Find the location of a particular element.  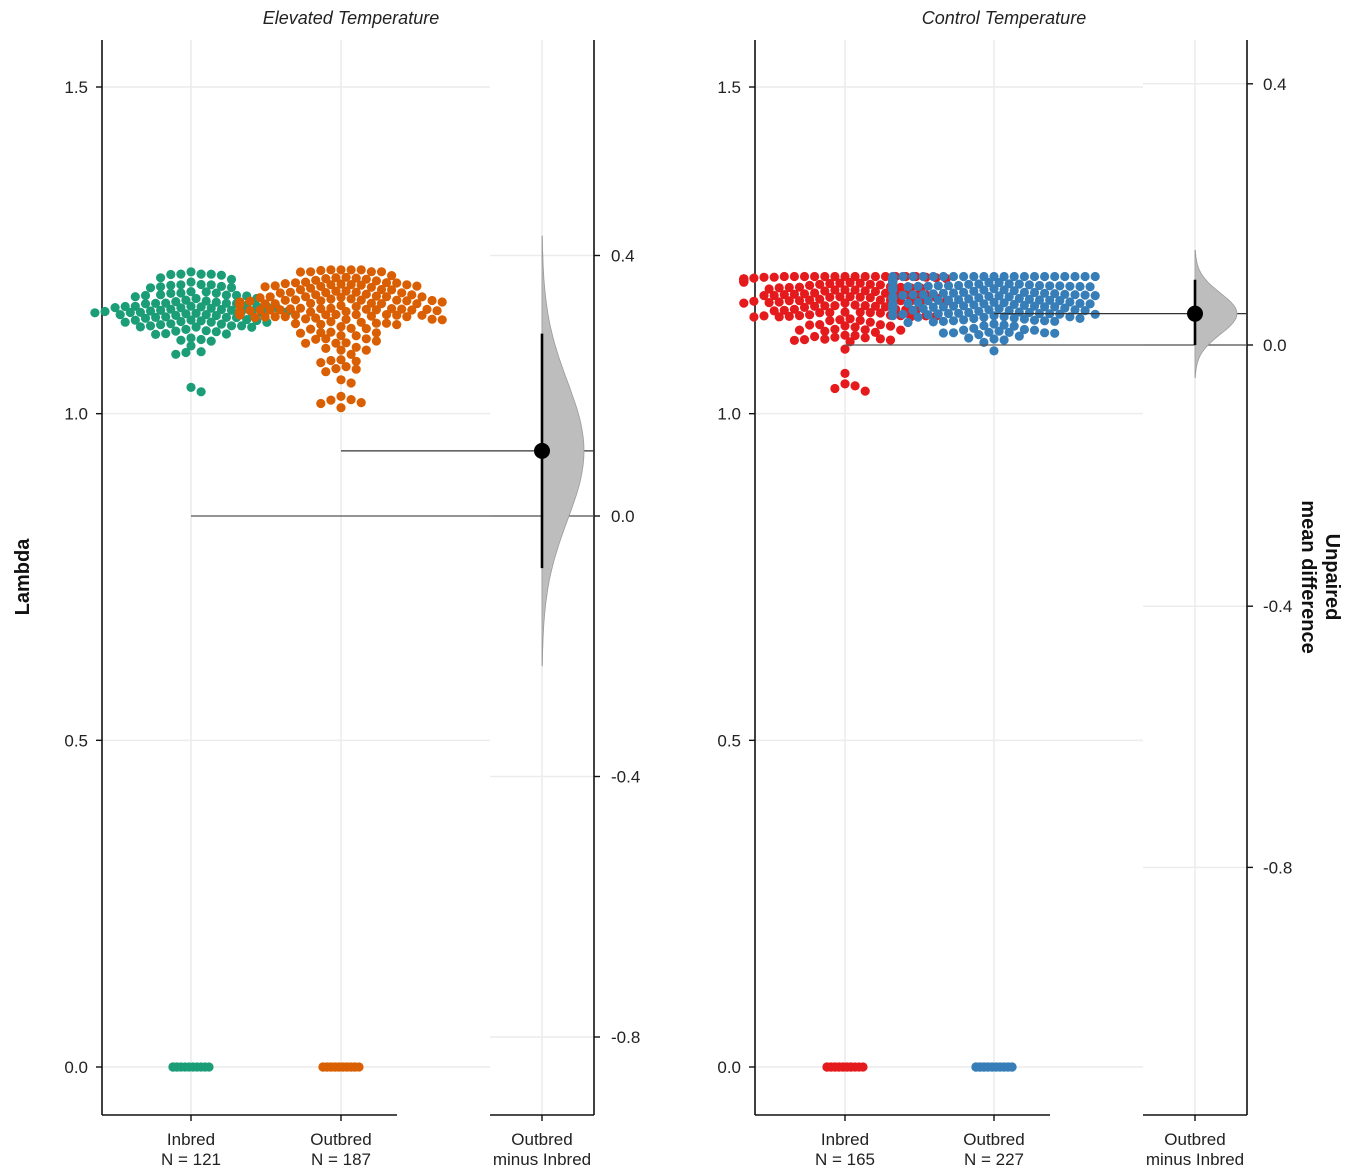

category-label: Inbred is located at coordinates (845, 1139).